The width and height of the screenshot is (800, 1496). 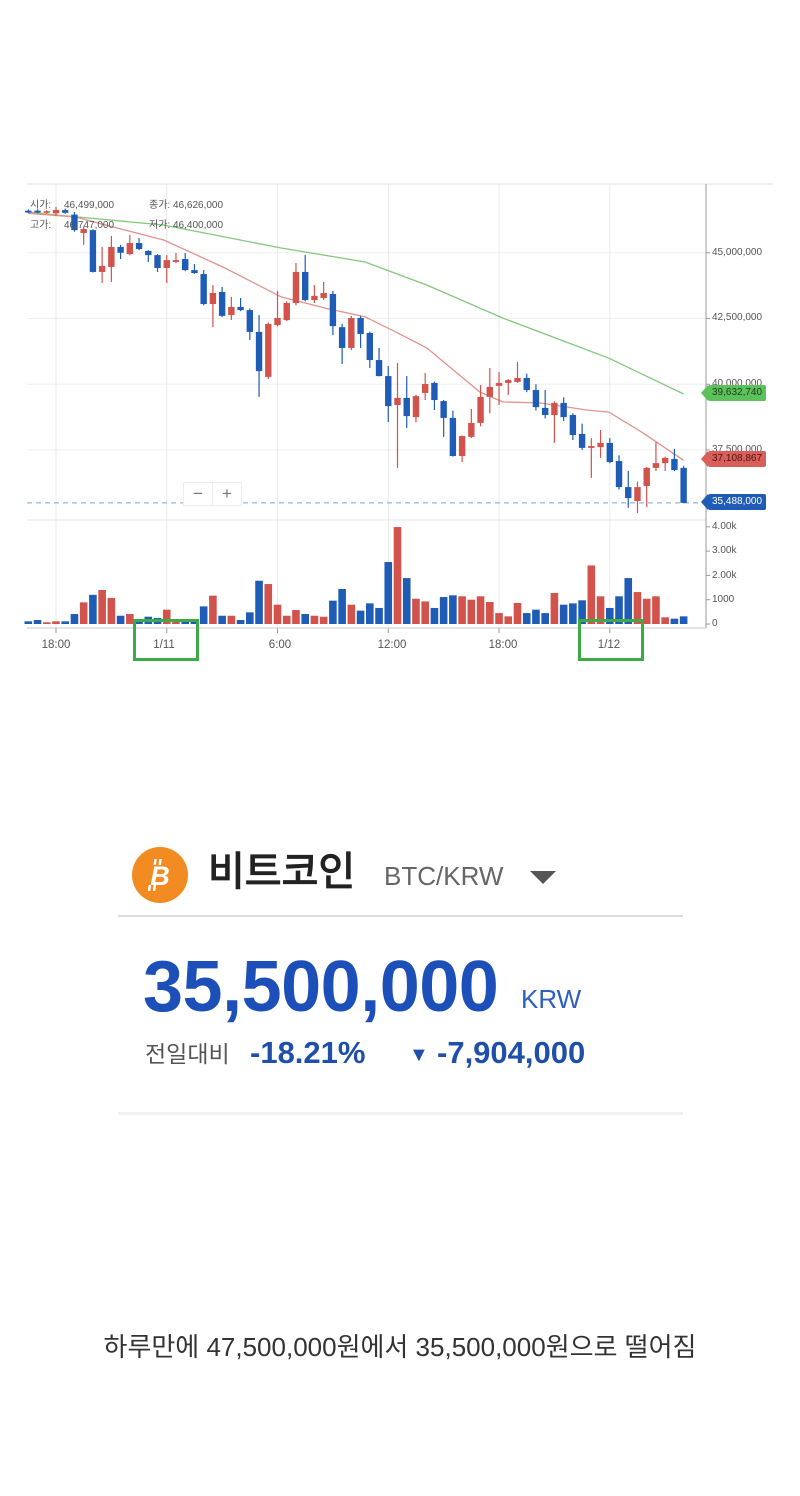 What do you see at coordinates (308, 1052) in the screenshot?
I see `change-percent: -18.21%` at bounding box center [308, 1052].